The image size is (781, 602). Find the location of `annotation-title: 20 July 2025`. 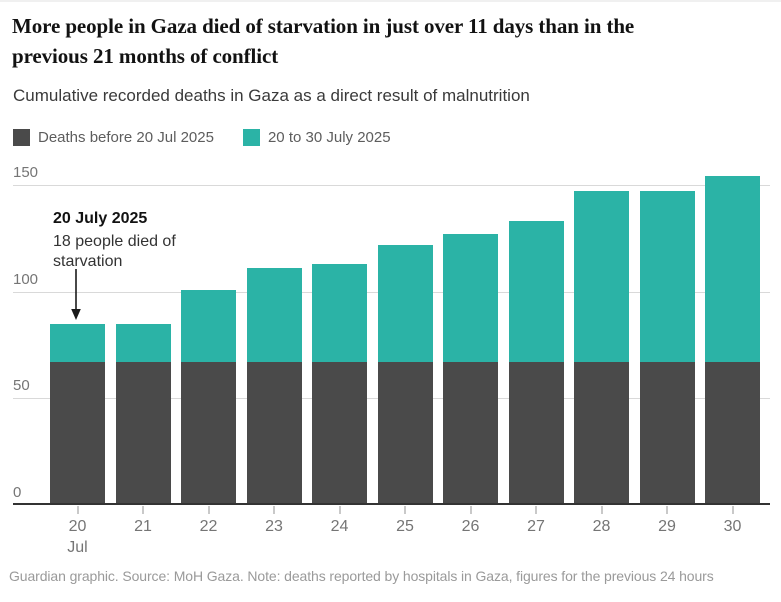

annotation-title: 20 July 2025 is located at coordinates (100, 218).